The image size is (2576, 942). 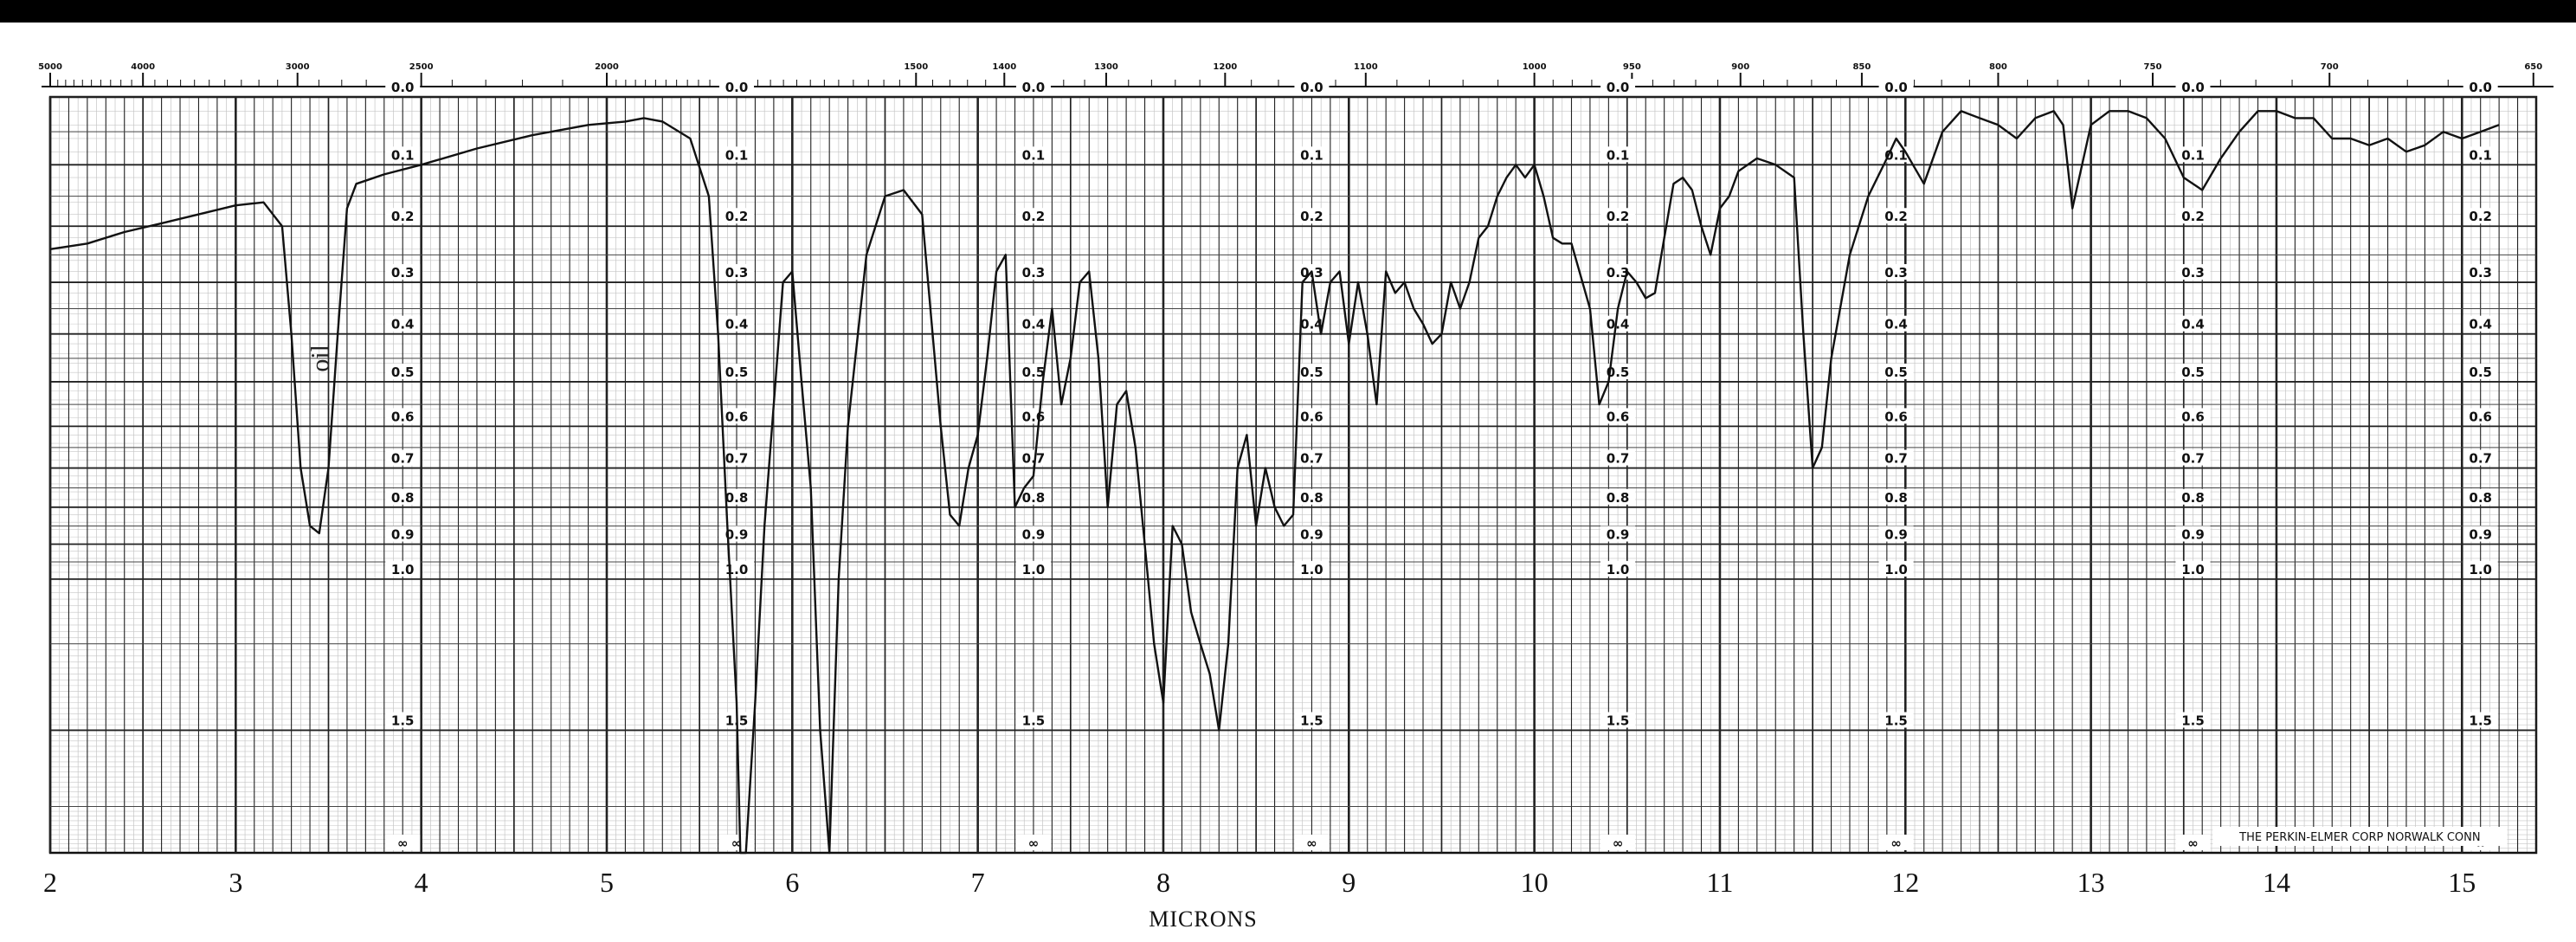 I want to click on micron-tick-label: 14, so click(x=2276, y=882).